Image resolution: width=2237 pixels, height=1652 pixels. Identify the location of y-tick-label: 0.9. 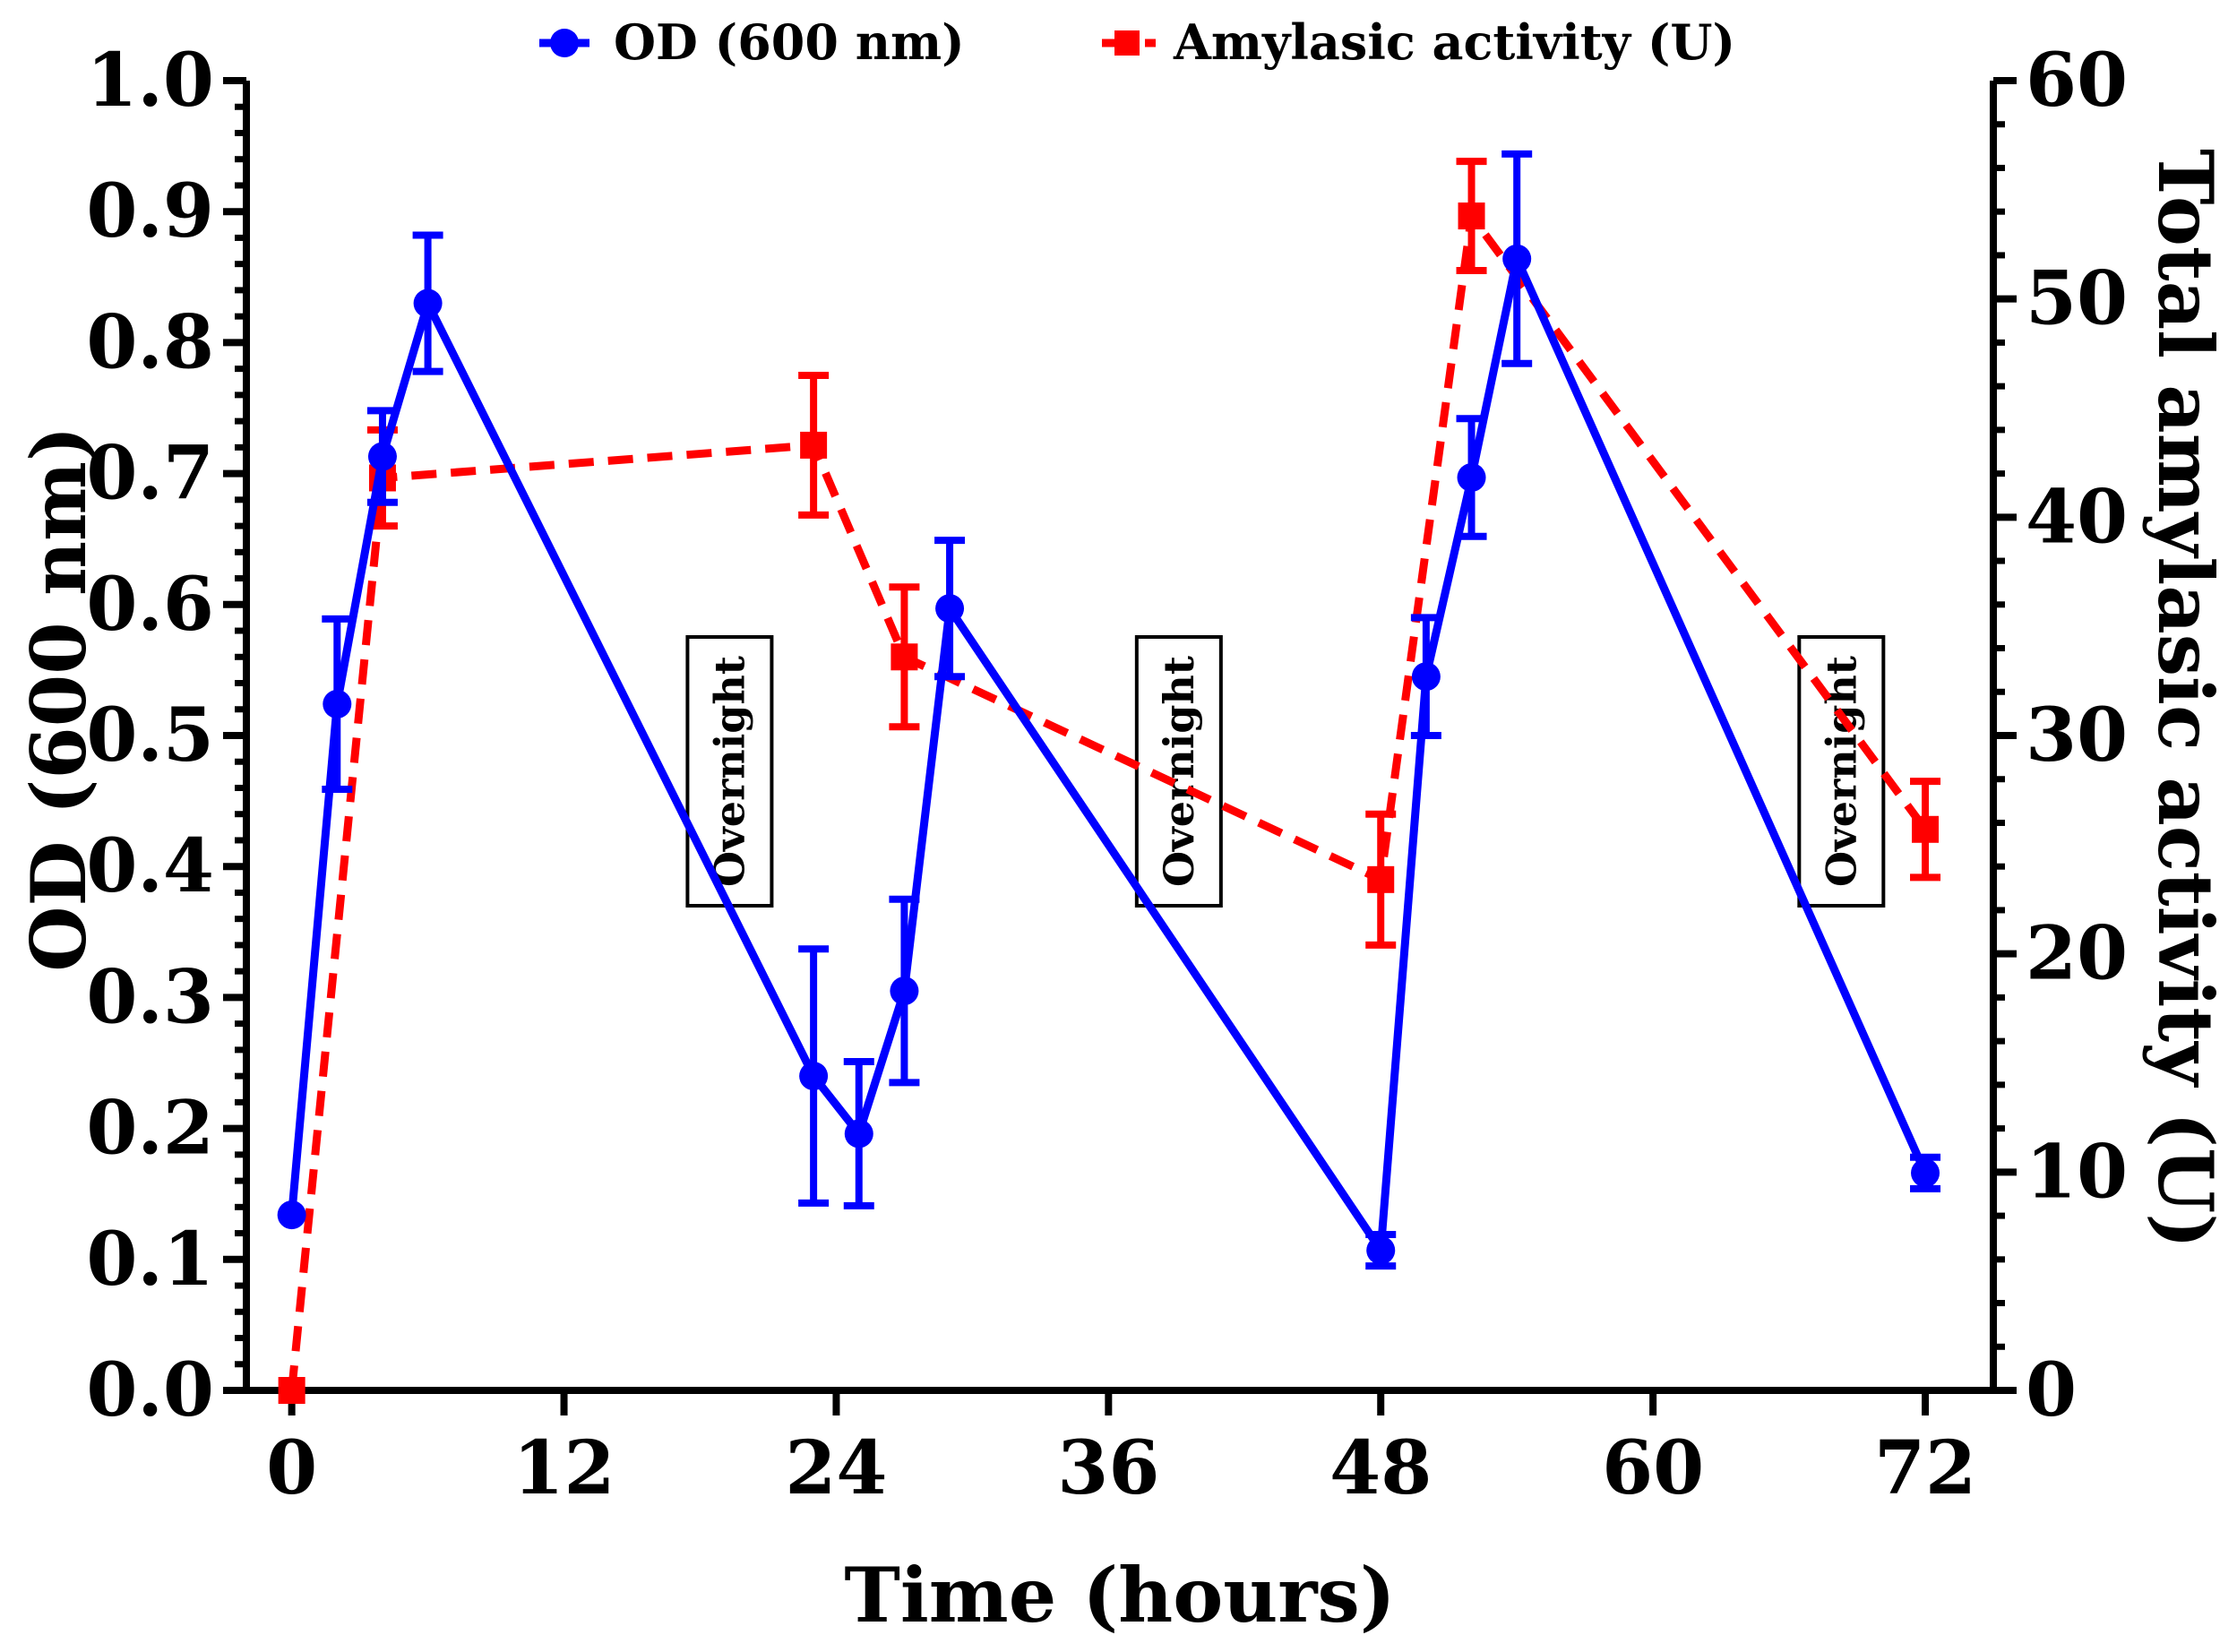
(150, 211).